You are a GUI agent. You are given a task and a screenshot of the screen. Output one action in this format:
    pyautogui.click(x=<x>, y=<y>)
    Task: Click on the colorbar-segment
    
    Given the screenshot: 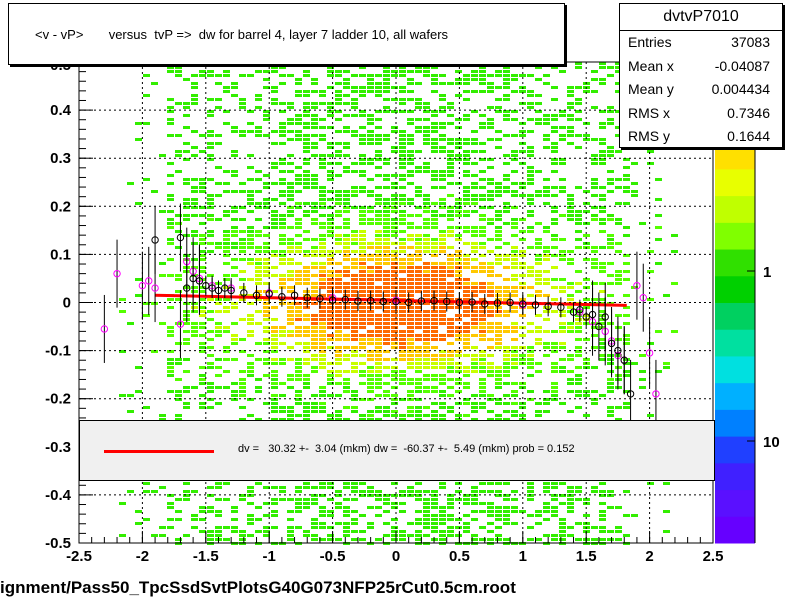 What is the action you would take?
    pyautogui.click(x=735, y=263)
    